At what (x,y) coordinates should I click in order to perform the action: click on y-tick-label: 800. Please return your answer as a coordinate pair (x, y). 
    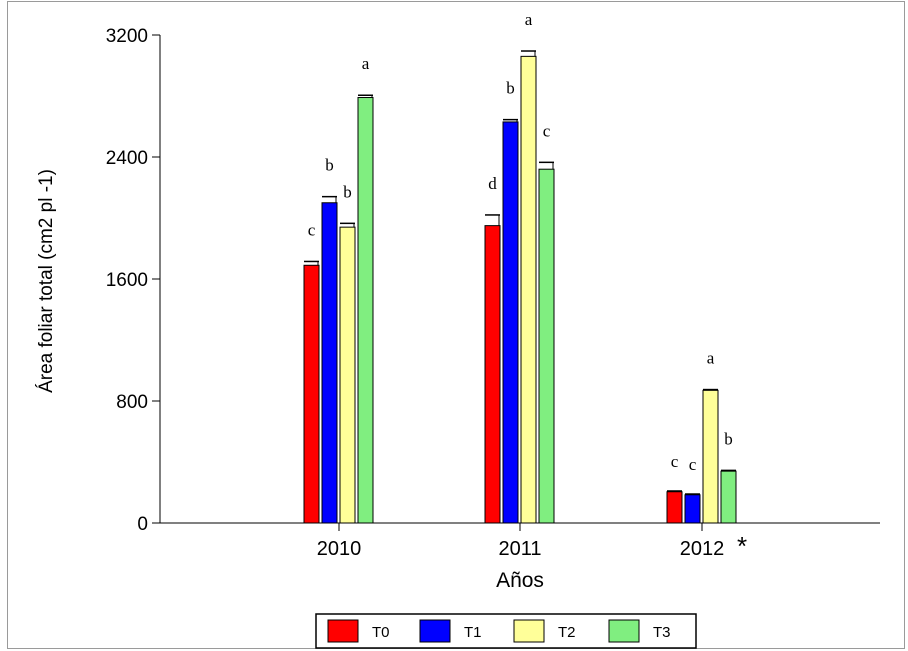
    Looking at the image, I should click on (132, 402).